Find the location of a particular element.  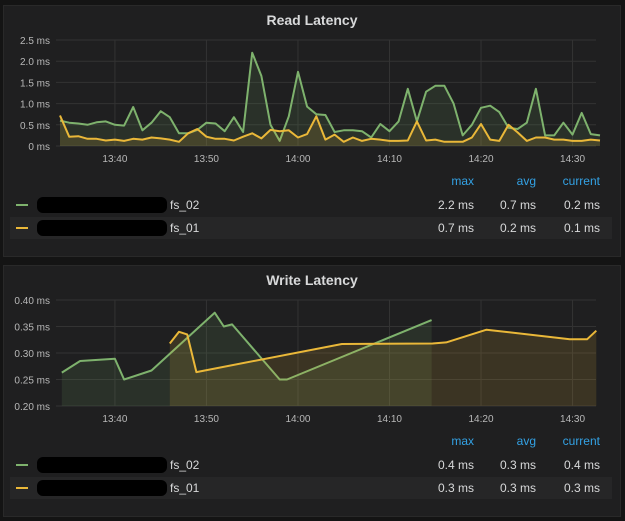

y-tick-label: 0.30 ms is located at coordinates (32, 354).